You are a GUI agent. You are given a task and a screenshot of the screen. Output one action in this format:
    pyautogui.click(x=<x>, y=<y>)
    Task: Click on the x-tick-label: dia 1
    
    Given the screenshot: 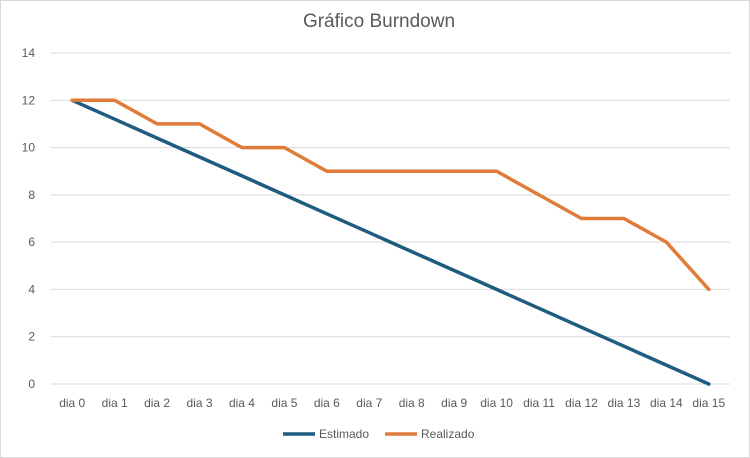 What is the action you would take?
    pyautogui.click(x=115, y=403)
    